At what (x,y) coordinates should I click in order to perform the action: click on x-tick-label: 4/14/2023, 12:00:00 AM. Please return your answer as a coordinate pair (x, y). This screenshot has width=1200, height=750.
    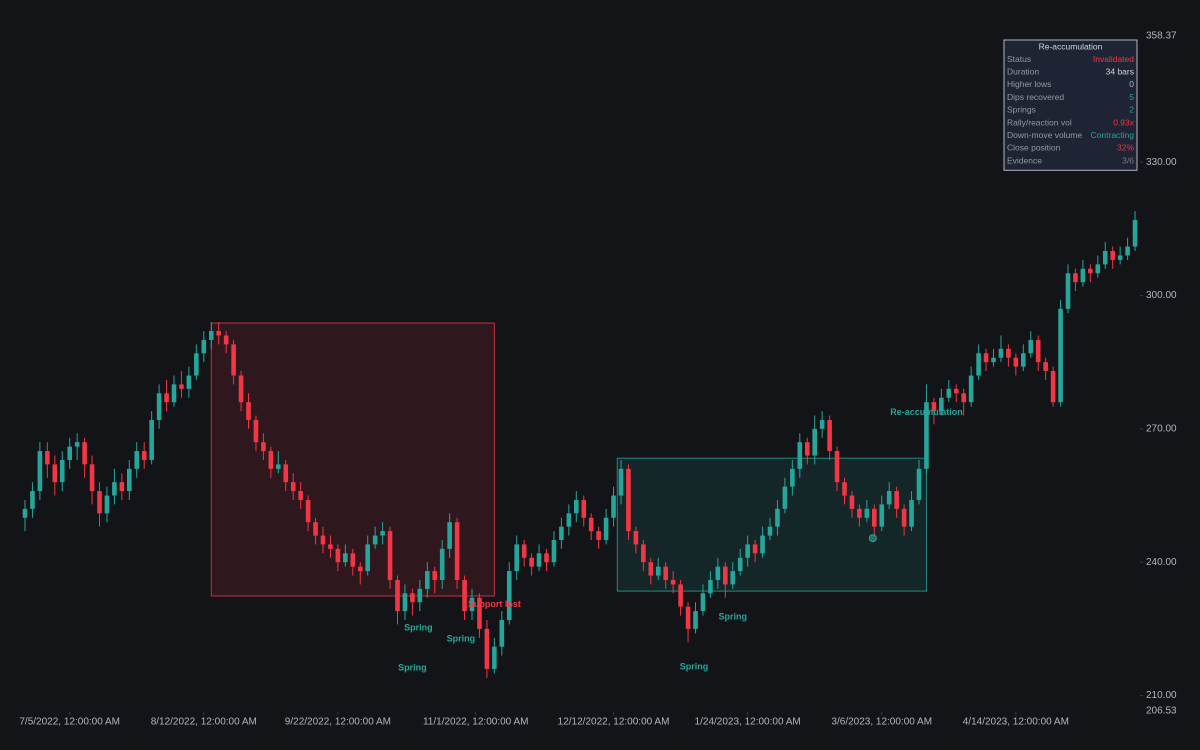
    Looking at the image, I should click on (1016, 722).